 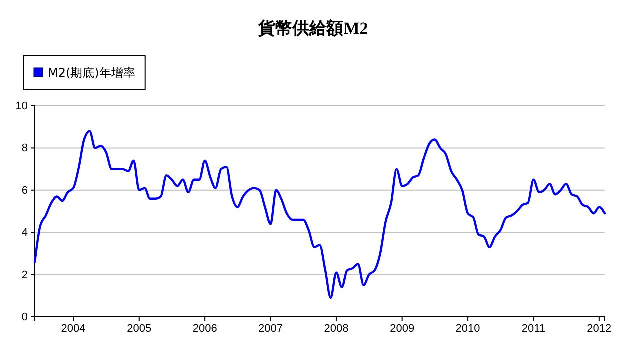 I want to click on x-tick-label: 2004, so click(x=73, y=328).